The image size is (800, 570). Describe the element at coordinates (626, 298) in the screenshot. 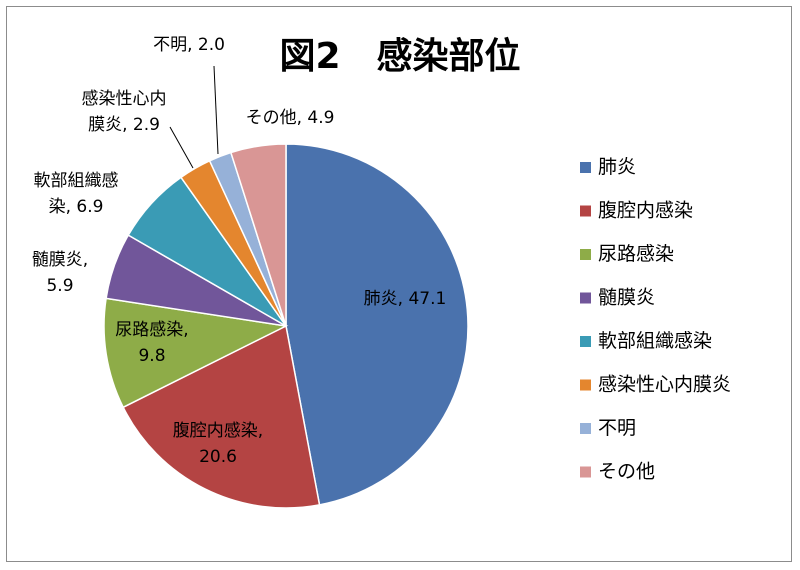

I see `legend-label-4: 髄膜炎` at that location.